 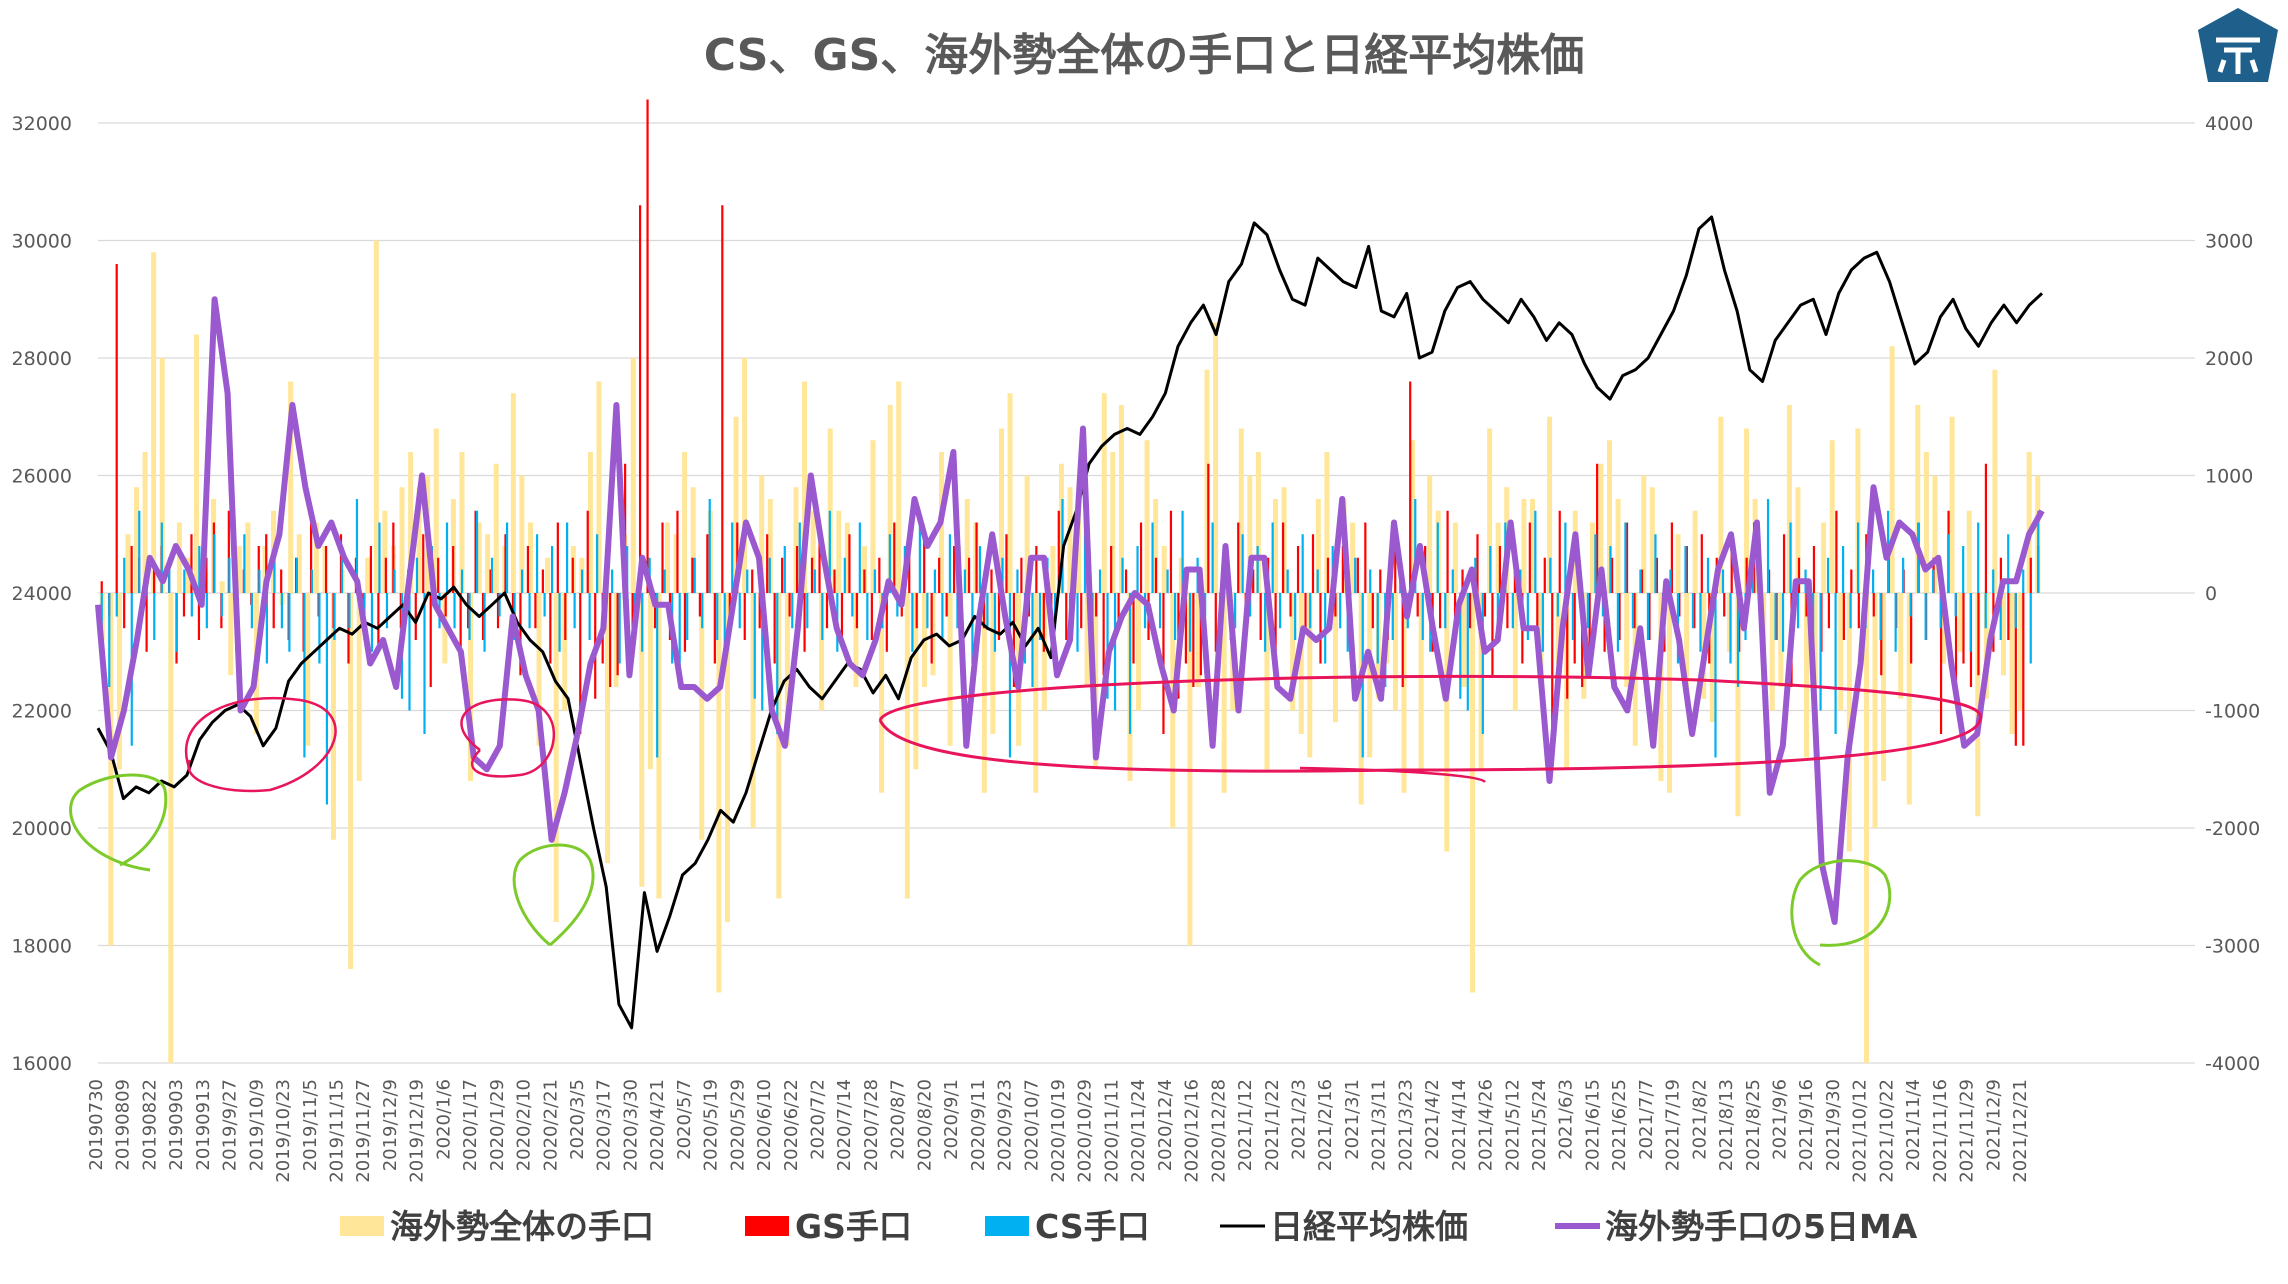 What do you see at coordinates (630, 1125) in the screenshot?
I see `x-tick: 2020/3/30` at bounding box center [630, 1125].